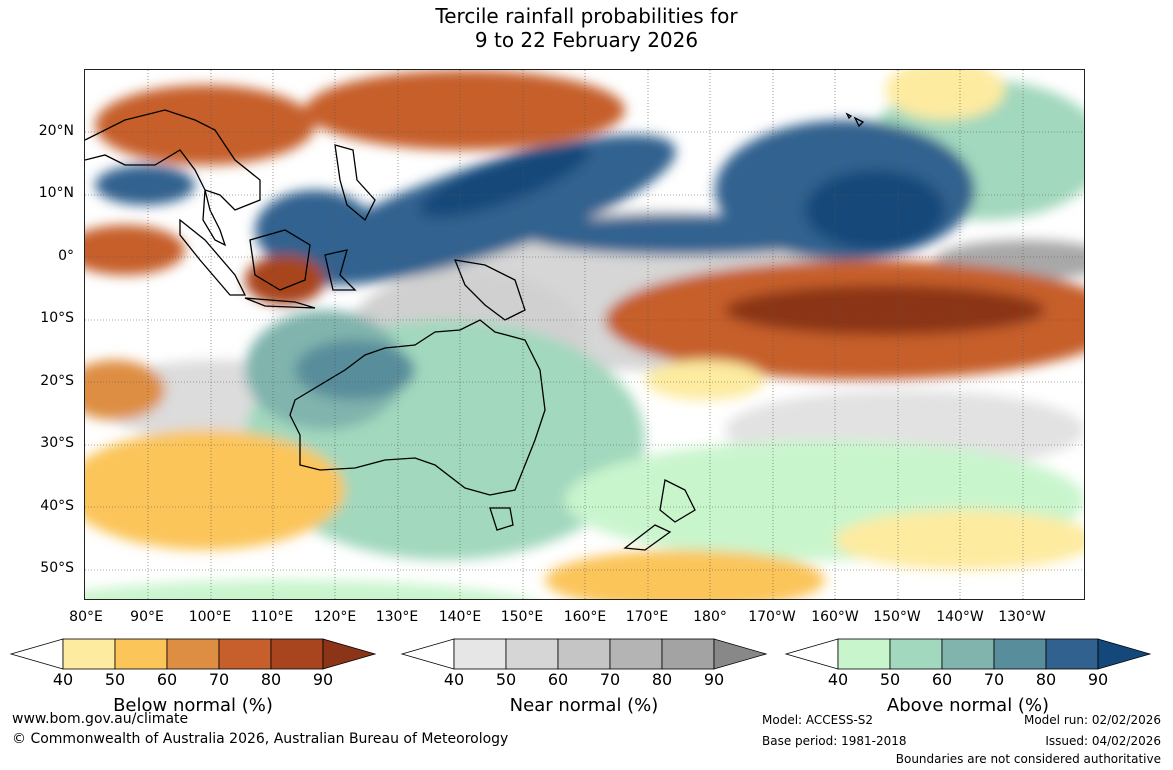 The image size is (1173, 770). Describe the element at coordinates (56, 193) in the screenshot. I see `lat-label-10n: 10°N` at that location.